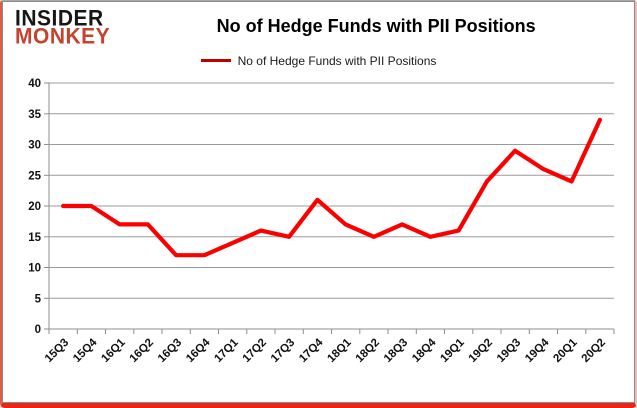 The height and width of the screenshot is (408, 637). Describe the element at coordinates (537, 350) in the screenshot. I see `x-tick-label: 19Q4` at that location.